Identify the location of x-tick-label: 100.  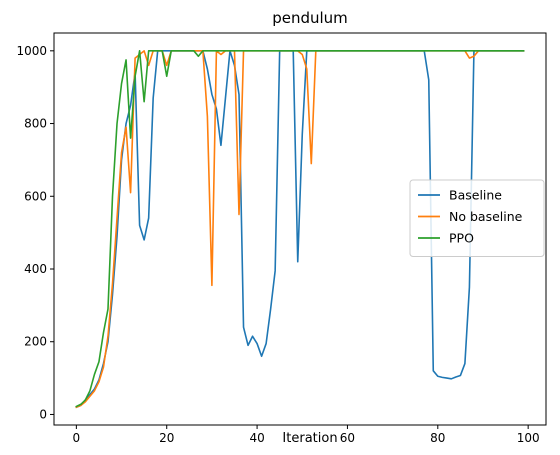
(528, 438).